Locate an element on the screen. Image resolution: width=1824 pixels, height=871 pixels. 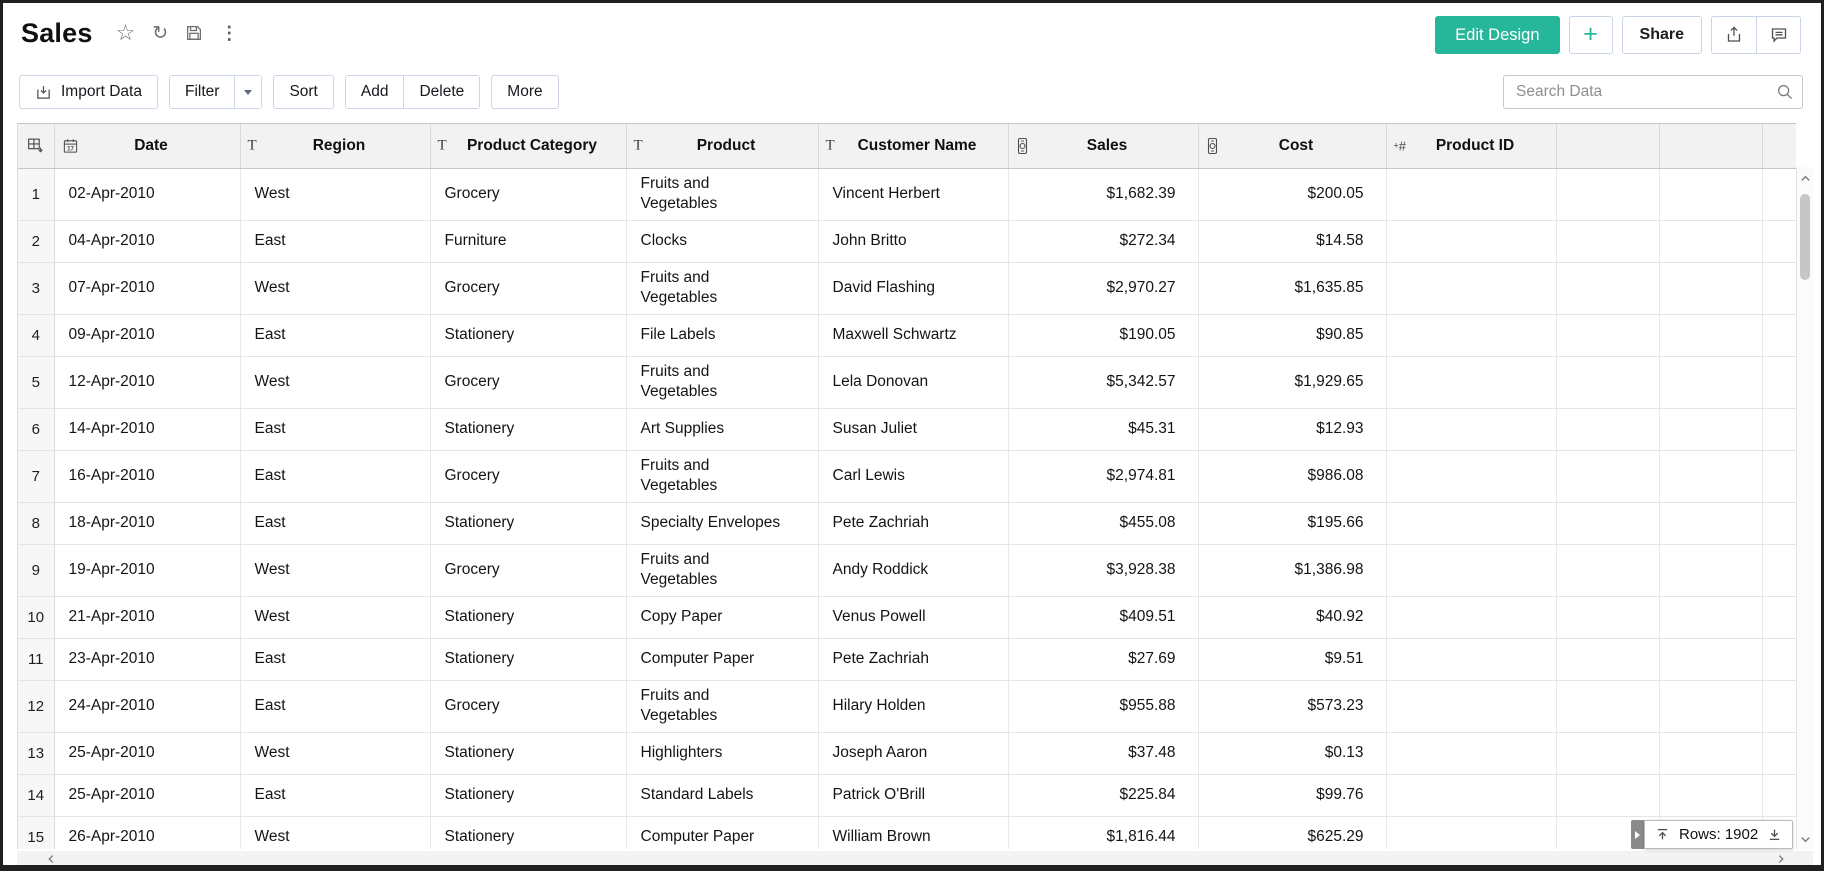
cell-customer-name: Maxwell Schwartz is located at coordinates (913, 335).